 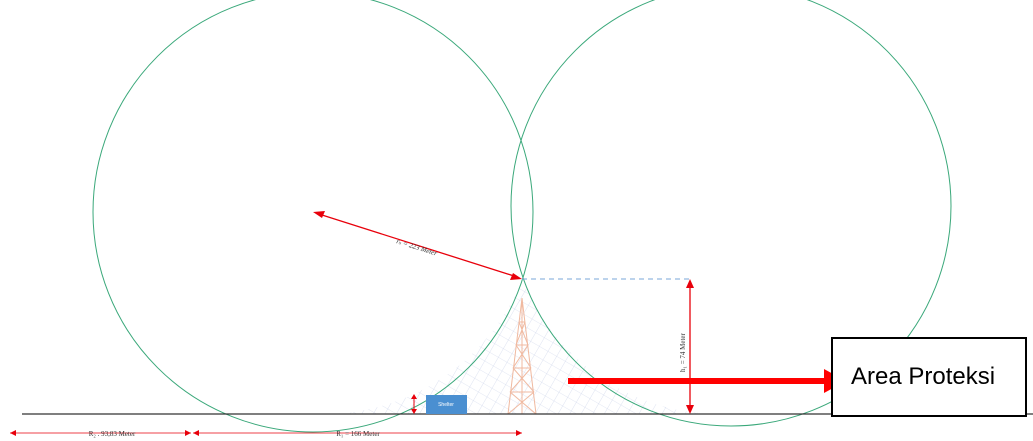 I want to click on r1-dimension-arrow, so click(x=357, y=433).